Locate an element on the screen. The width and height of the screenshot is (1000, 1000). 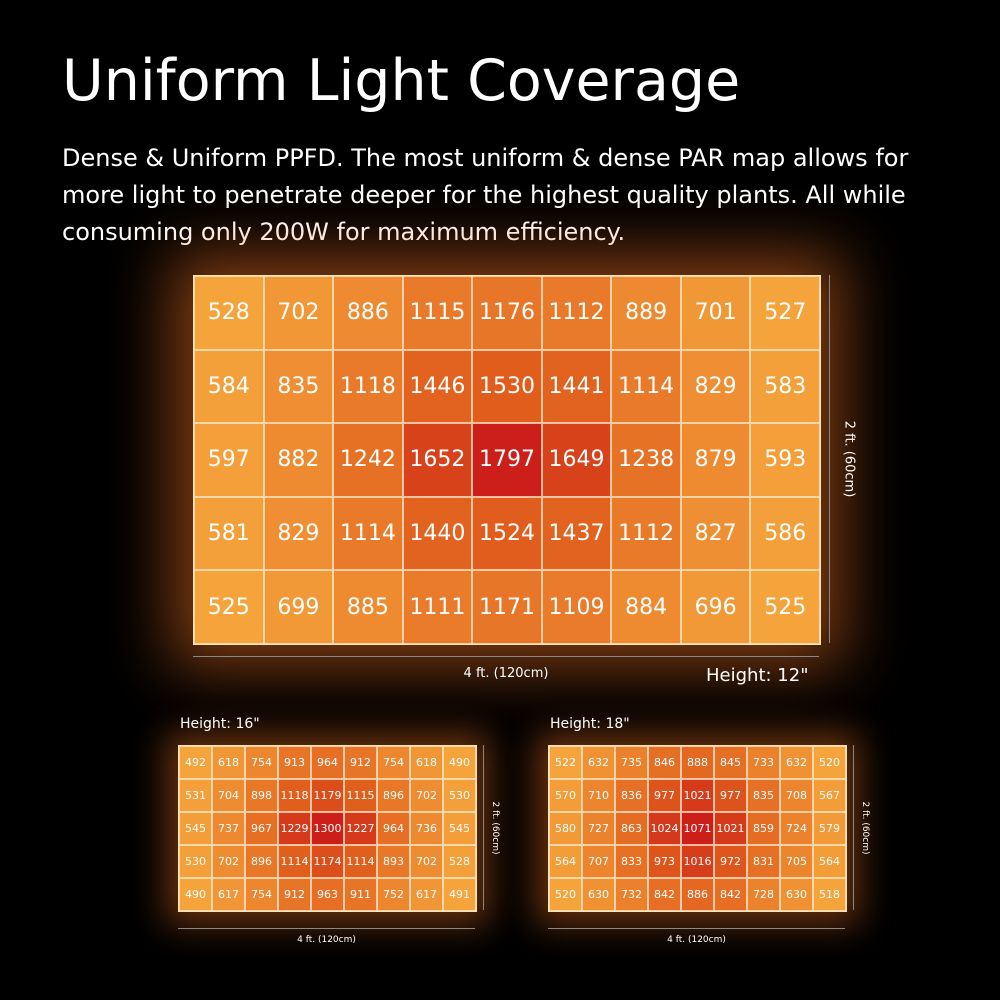
ppfd-cell: 973 is located at coordinates (664, 861).